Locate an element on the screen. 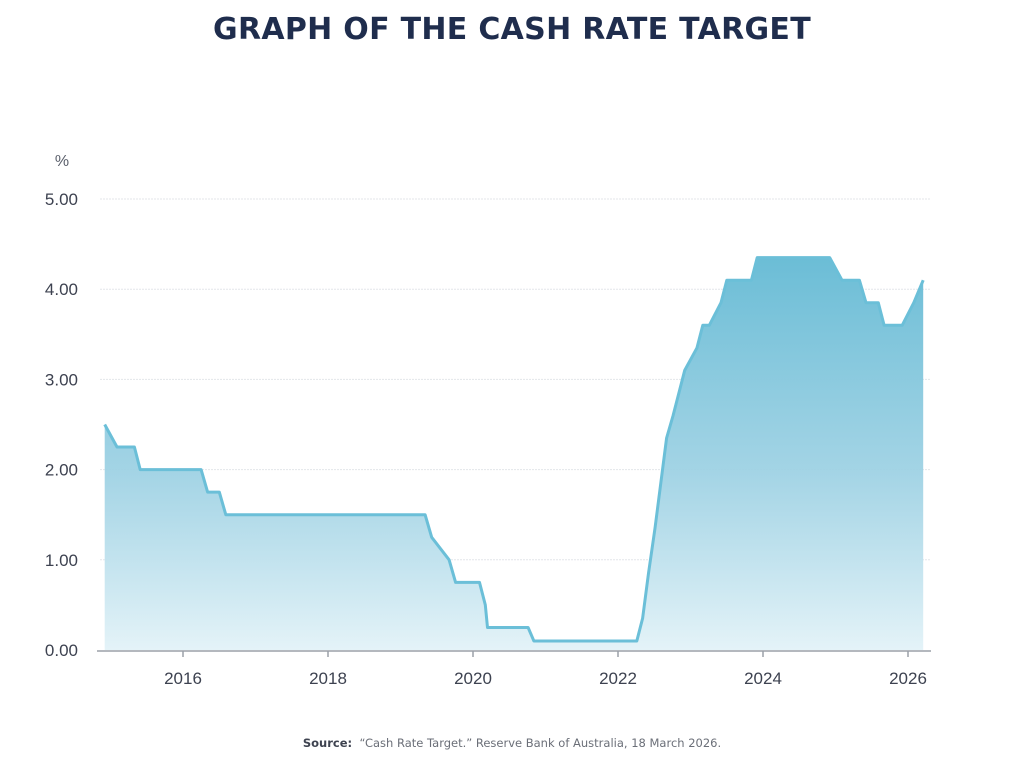  source-label: Source: is located at coordinates (327, 743).